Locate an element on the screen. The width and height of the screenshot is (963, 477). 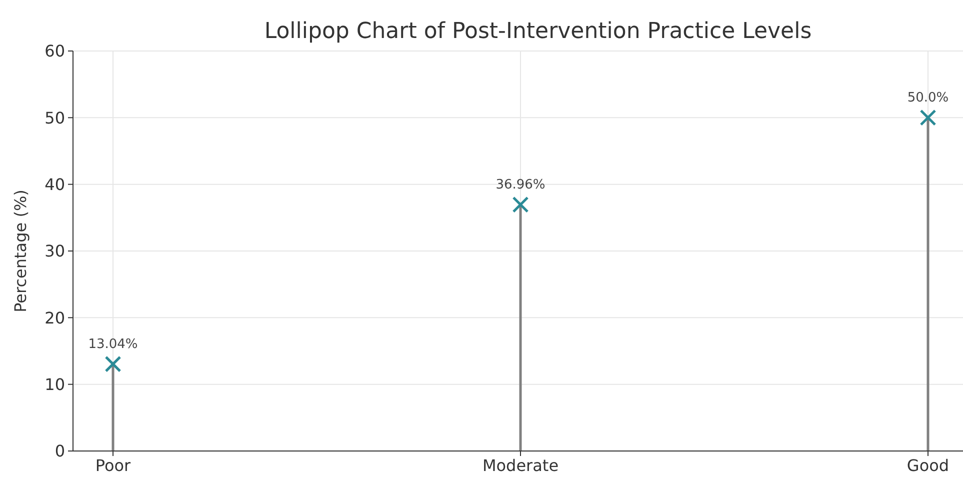
data-label: 50.0% is located at coordinates (928, 98).